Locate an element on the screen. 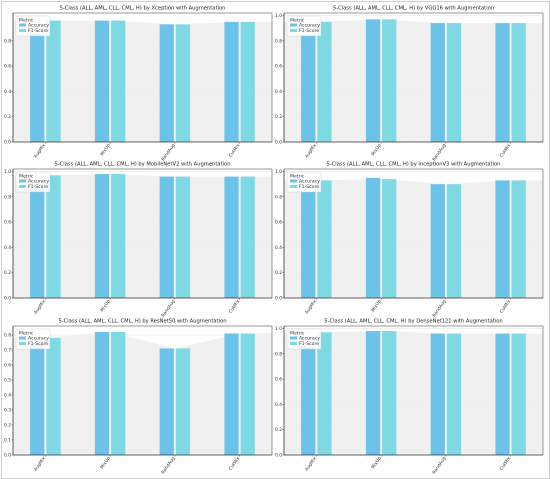  y-tick-label: 0.7 is located at coordinates (7, 351).